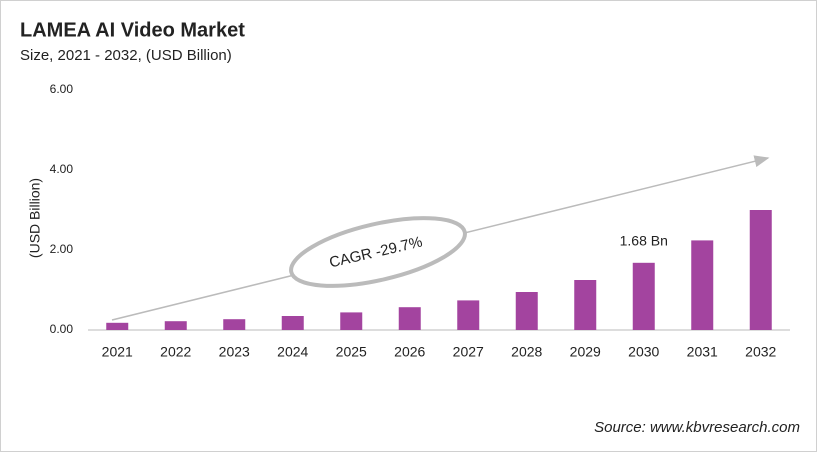 The image size is (817, 452). What do you see at coordinates (35, 218) in the screenshot?
I see `y-axis-label: (USD Billion)` at bounding box center [35, 218].